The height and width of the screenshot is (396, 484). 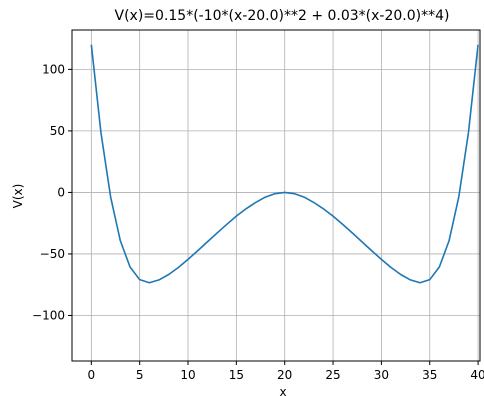 I want to click on x-tick-label: 0, so click(x=92, y=375).